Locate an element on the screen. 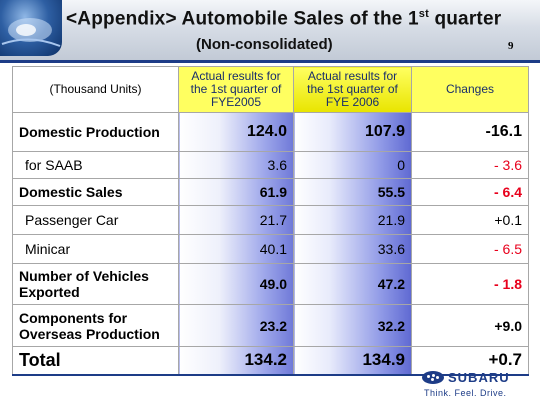 This screenshot has height=405, width=540. cell-change: - 6.4 is located at coordinates (470, 192).